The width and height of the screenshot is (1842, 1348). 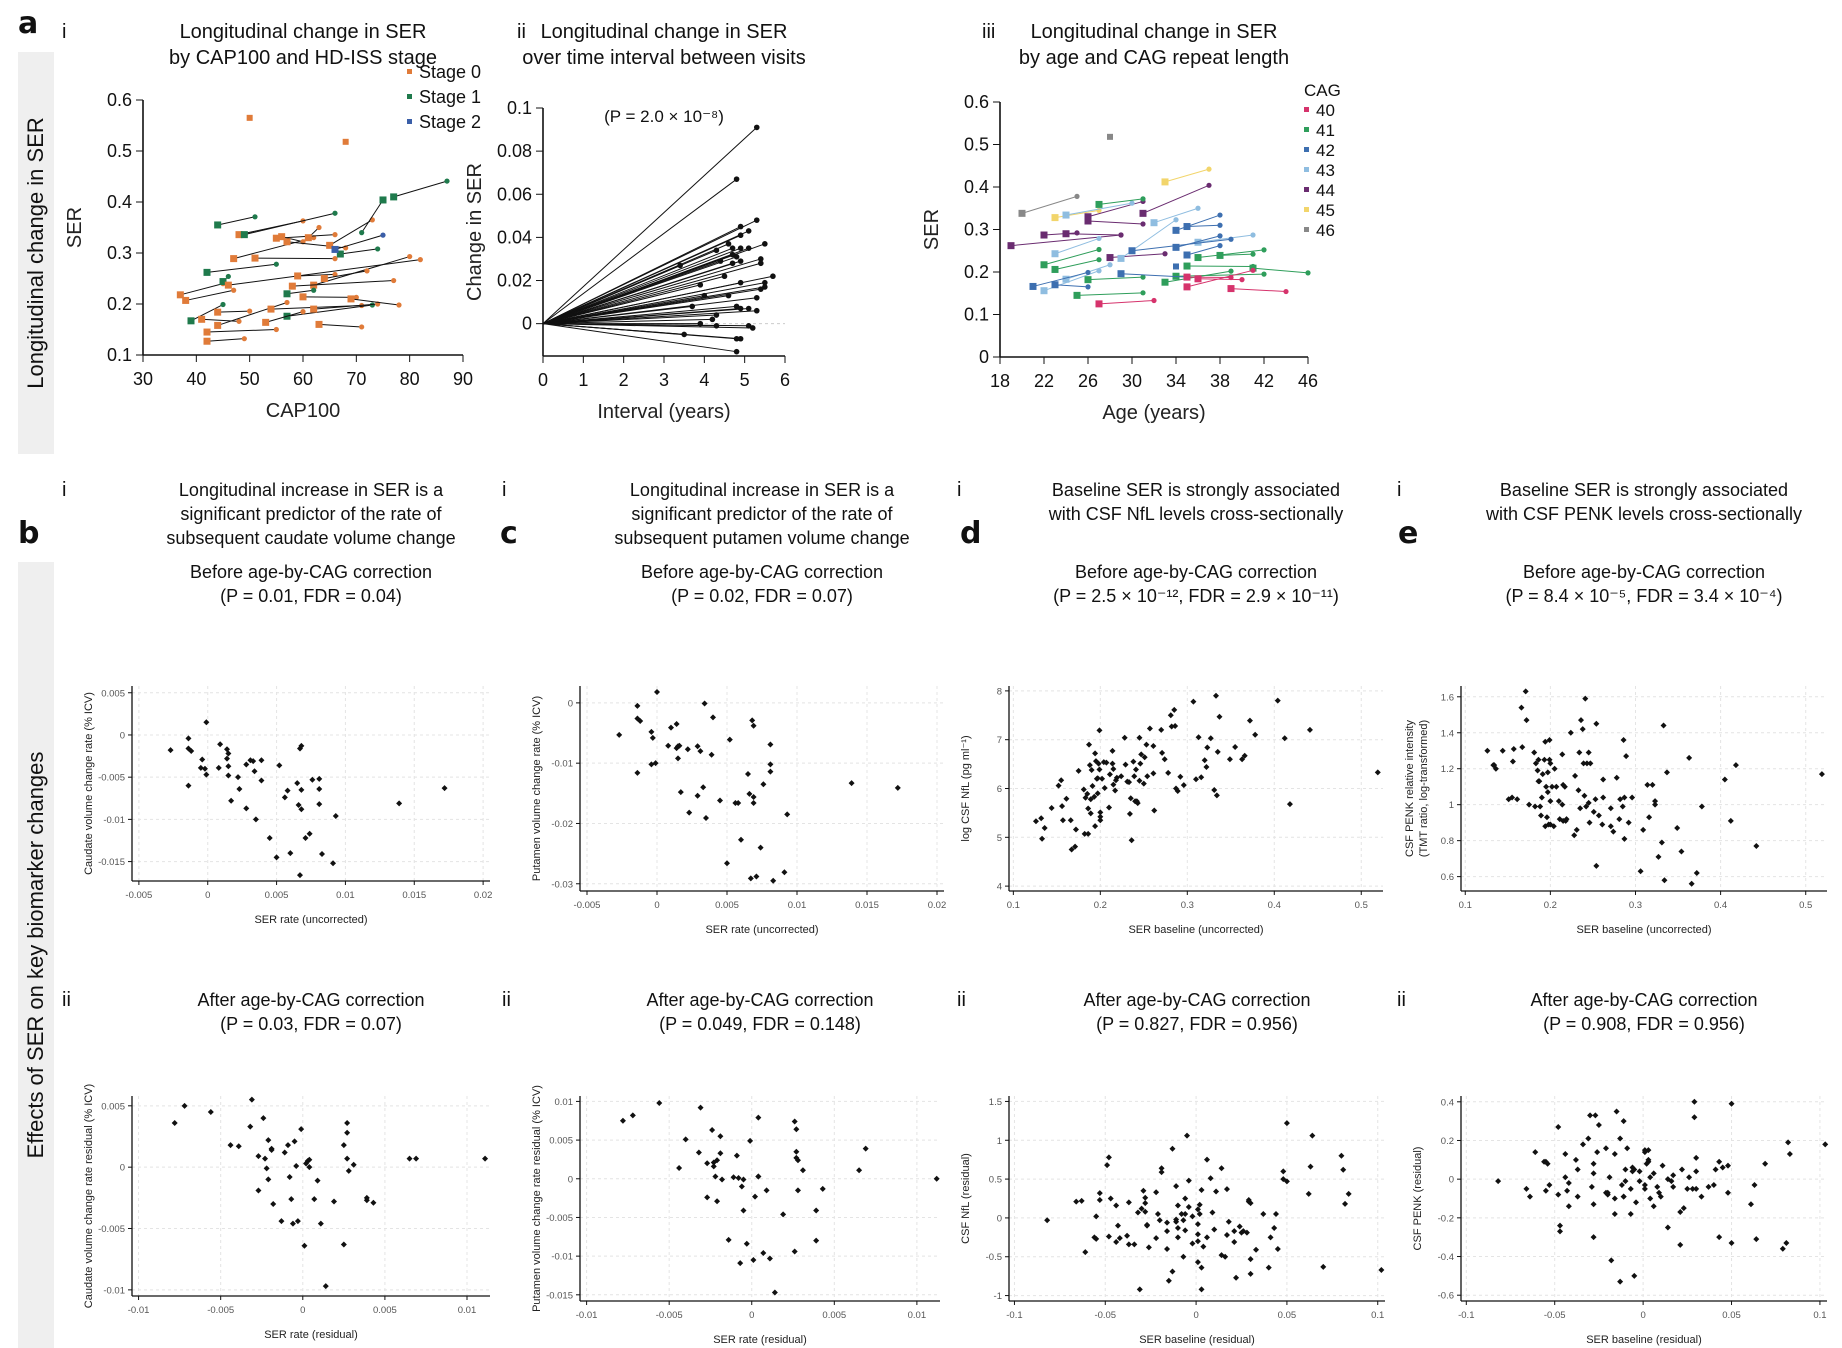 I want to click on x-tick-label: 2, so click(x=624, y=380).